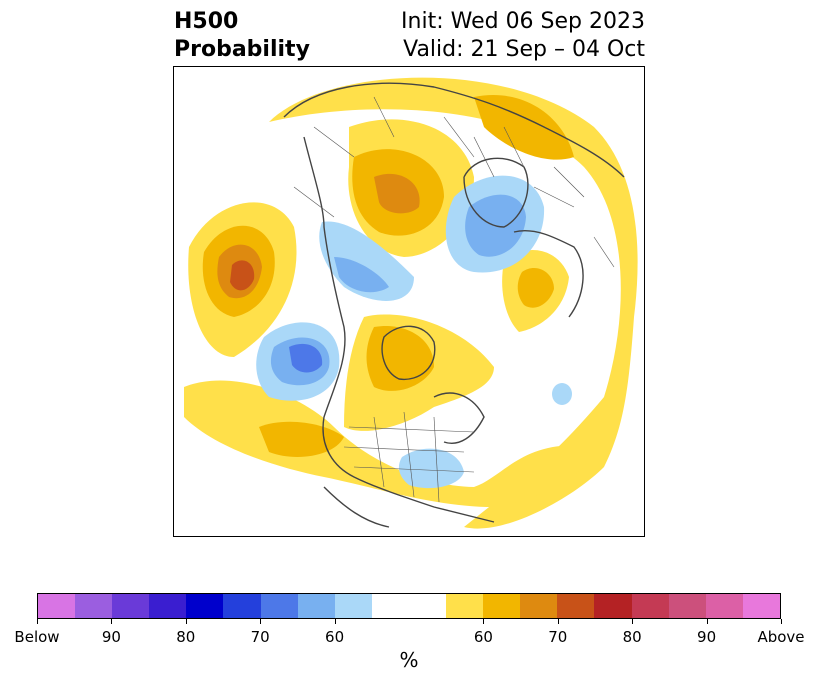  What do you see at coordinates (409, 660) in the screenshot?
I see `colorbar-unit-label: %` at bounding box center [409, 660].